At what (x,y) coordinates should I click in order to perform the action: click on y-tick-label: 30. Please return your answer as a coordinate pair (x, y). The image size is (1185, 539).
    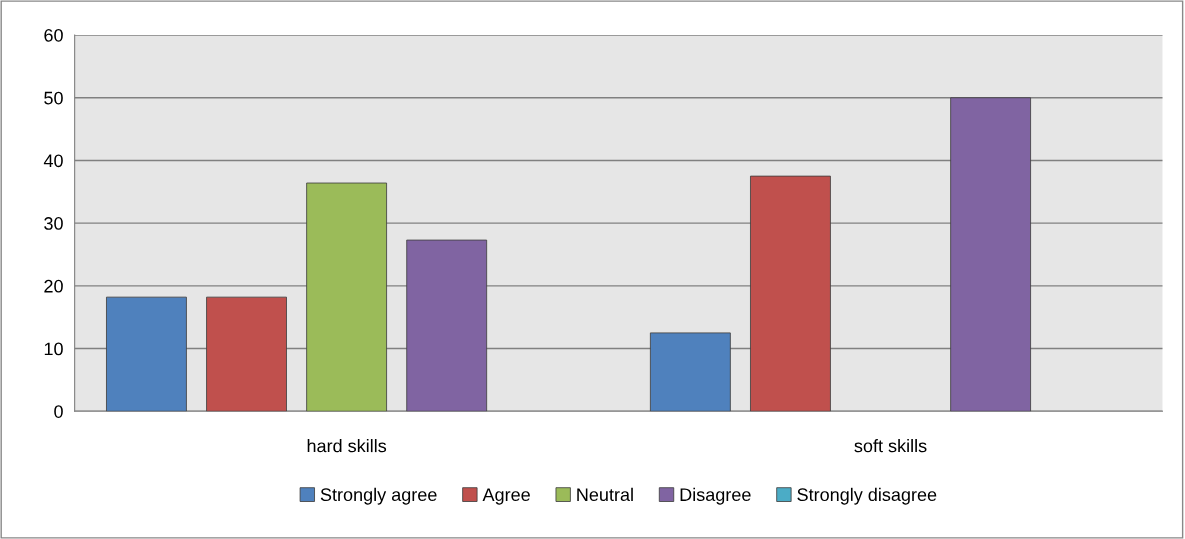
    Looking at the image, I should click on (53, 223).